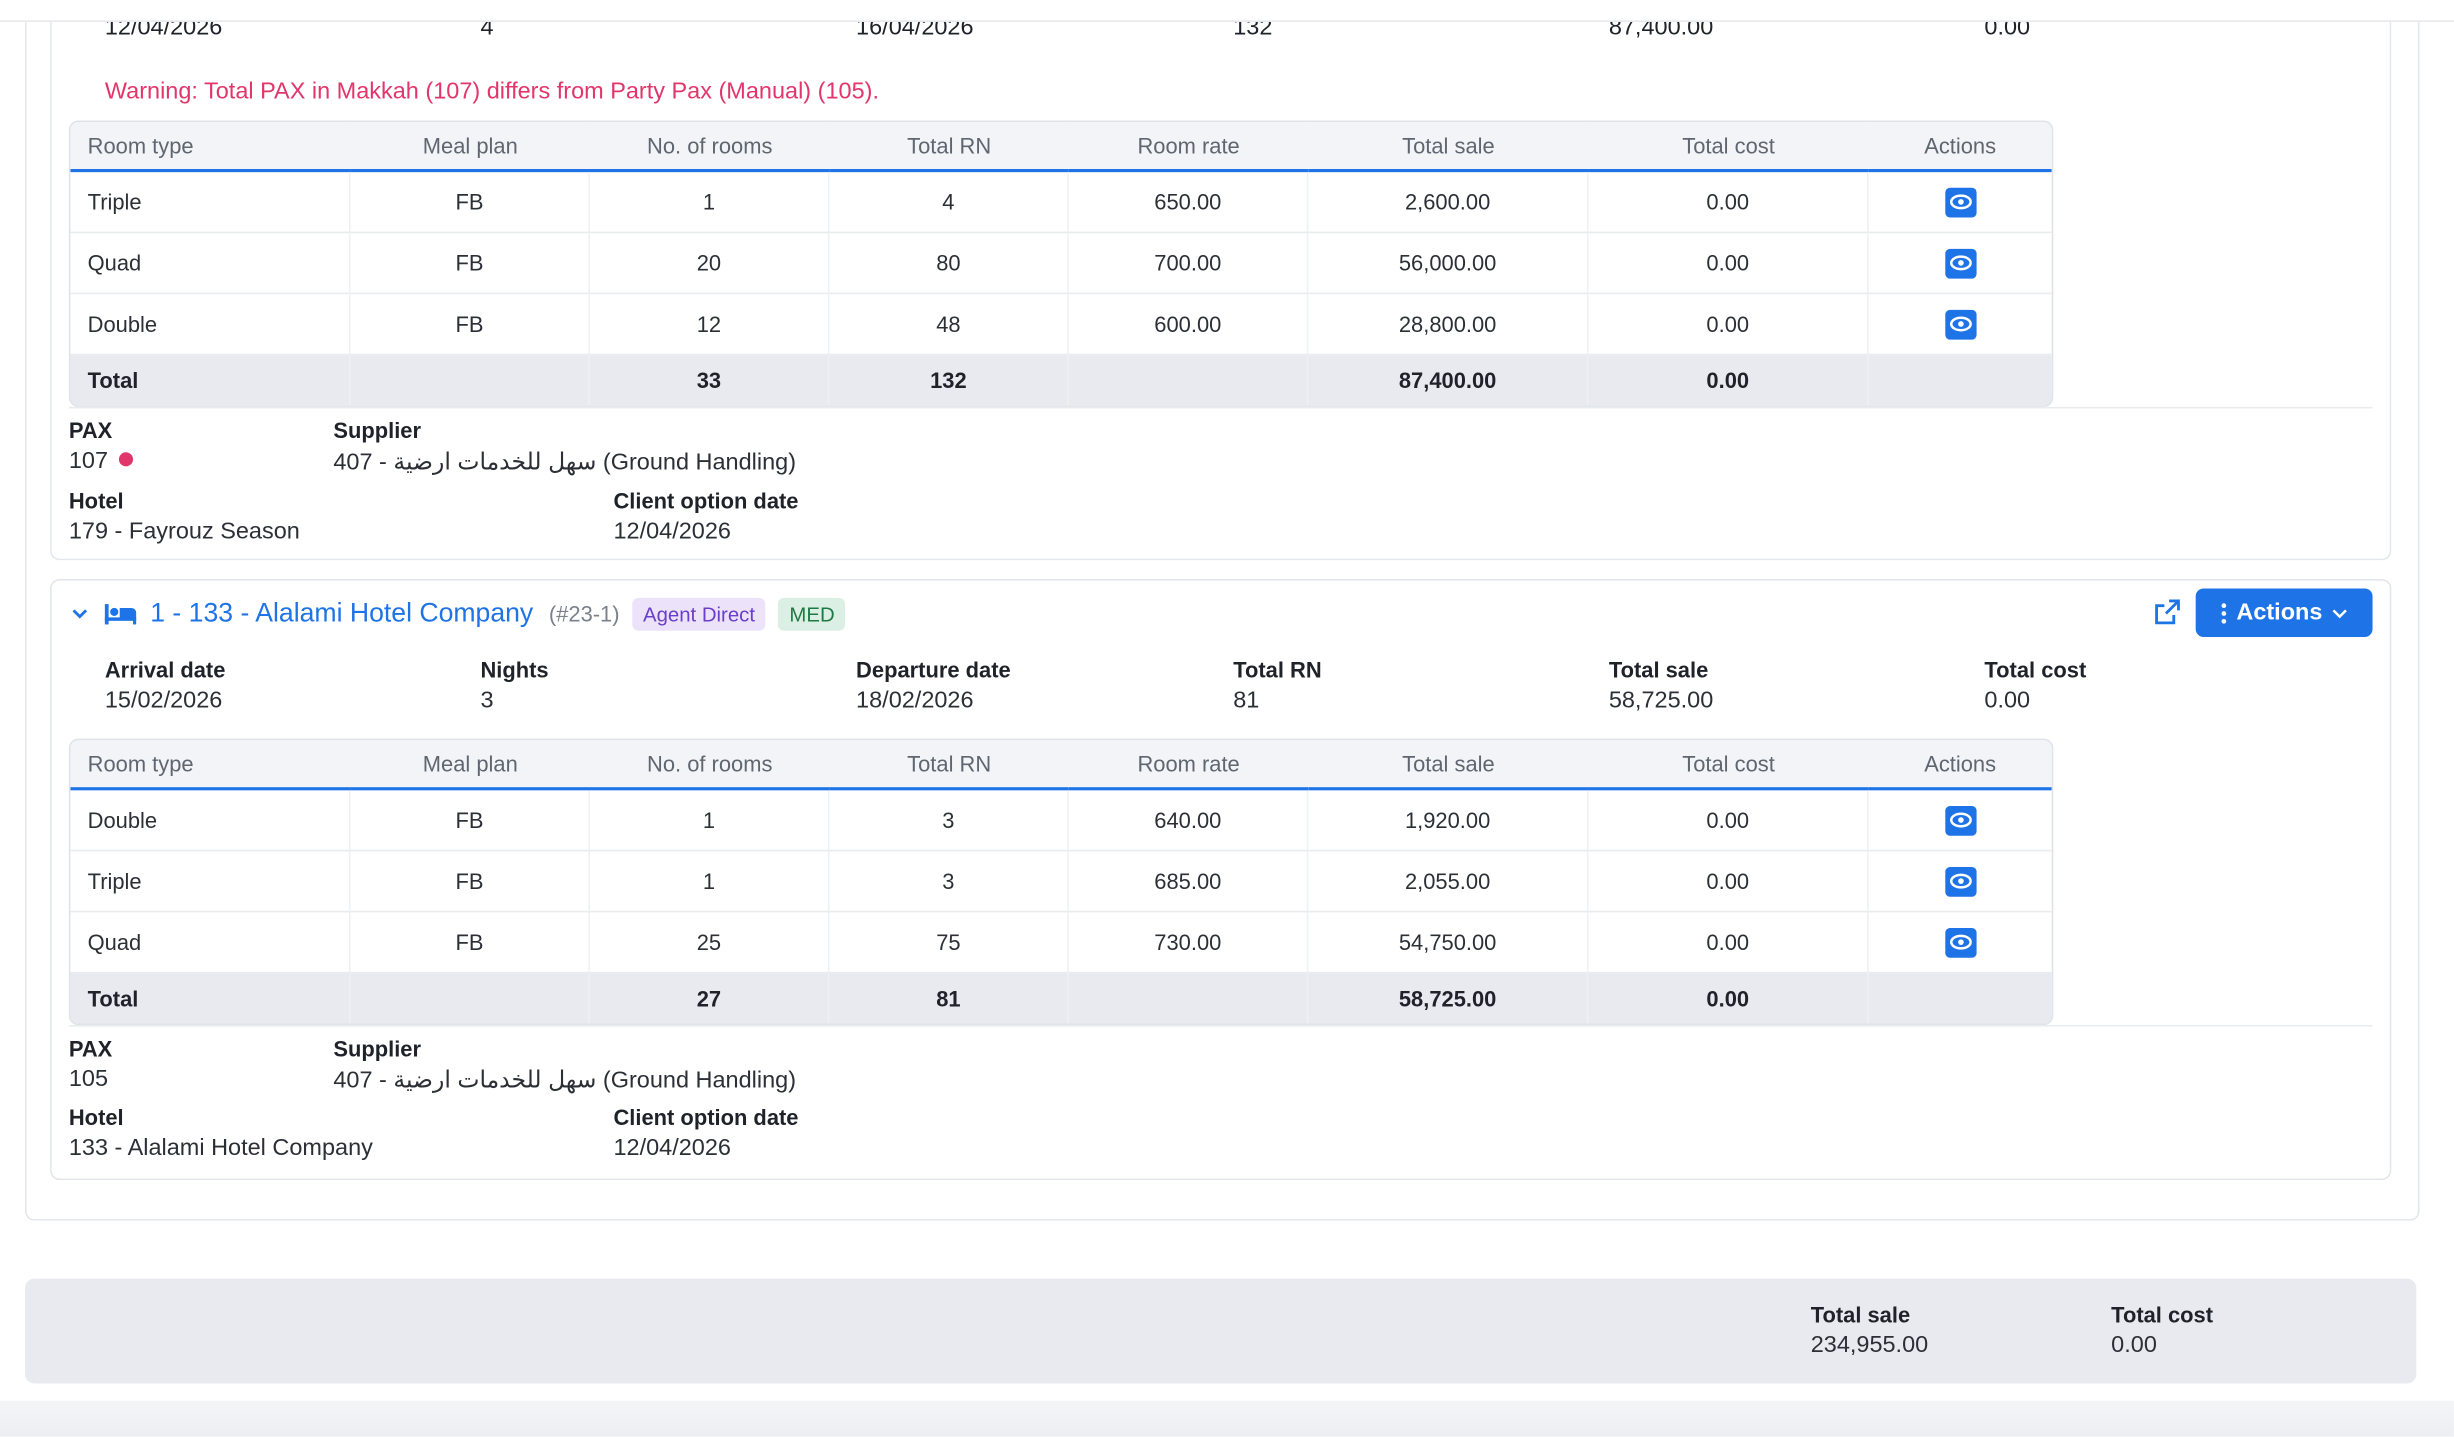 The width and height of the screenshot is (2454, 1437). What do you see at coordinates (710, 998) in the screenshot?
I see `total-rooms: 27` at bounding box center [710, 998].